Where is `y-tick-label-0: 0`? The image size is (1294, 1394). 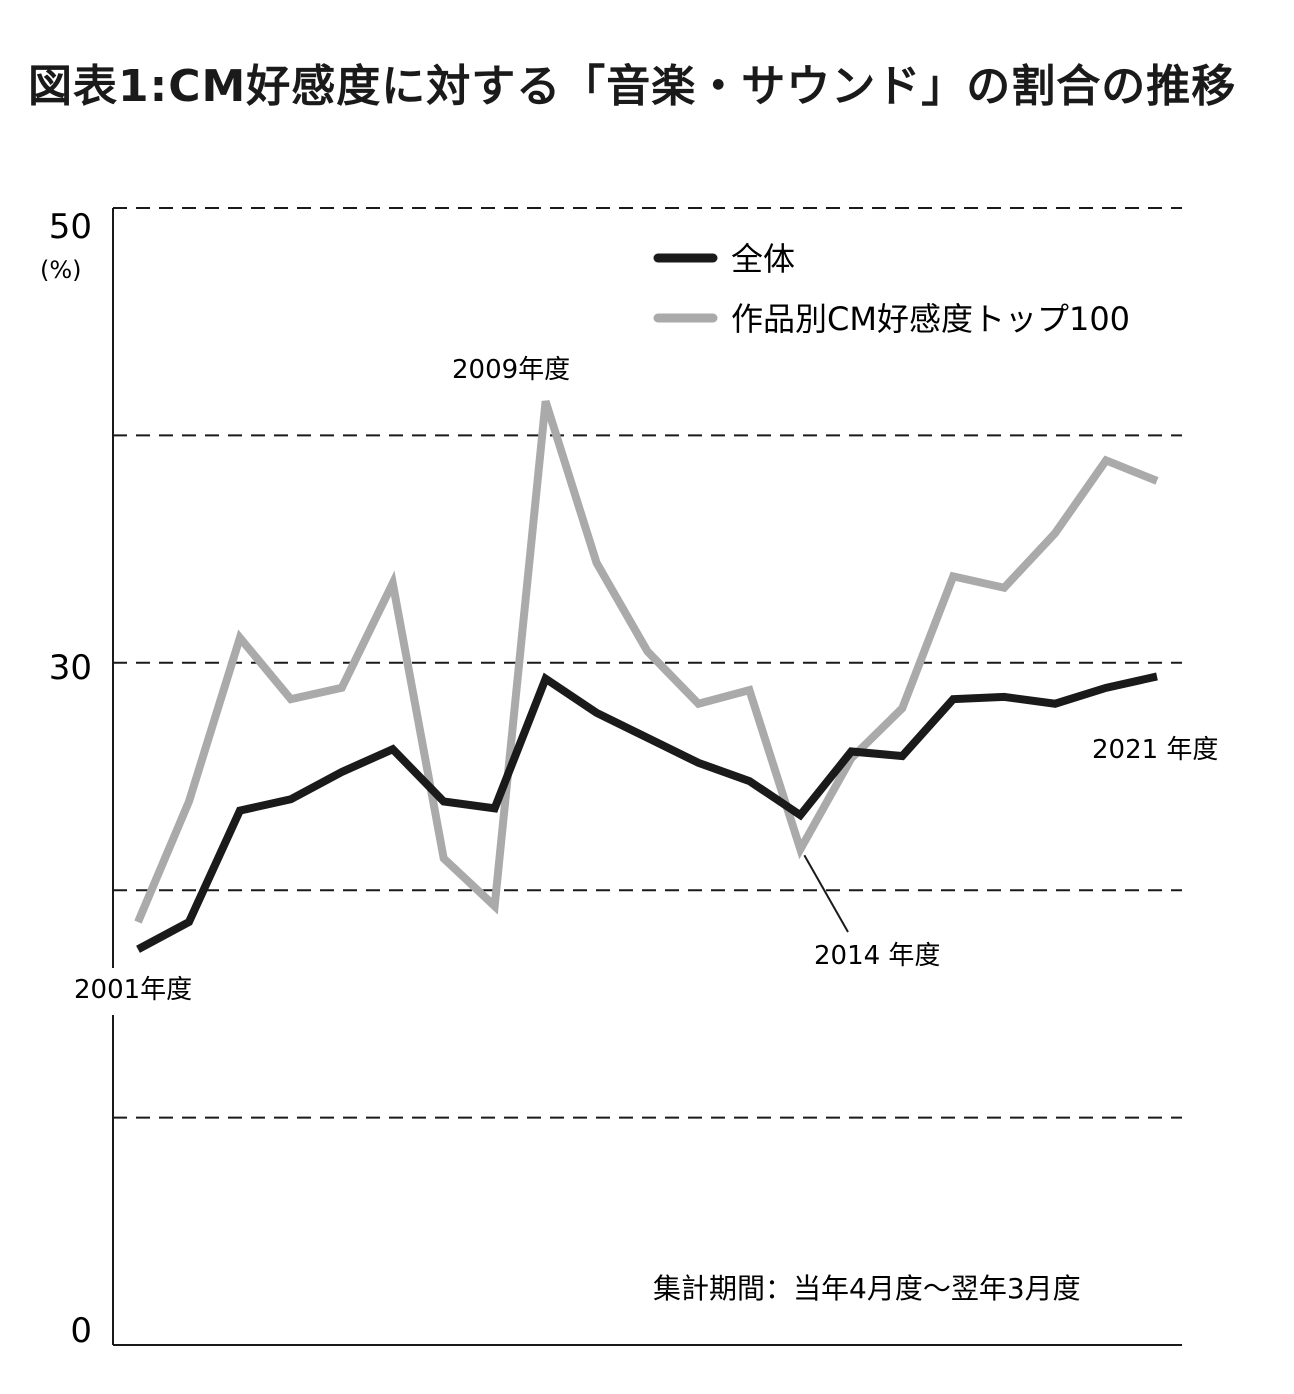 y-tick-label-0: 0 is located at coordinates (81, 1331).